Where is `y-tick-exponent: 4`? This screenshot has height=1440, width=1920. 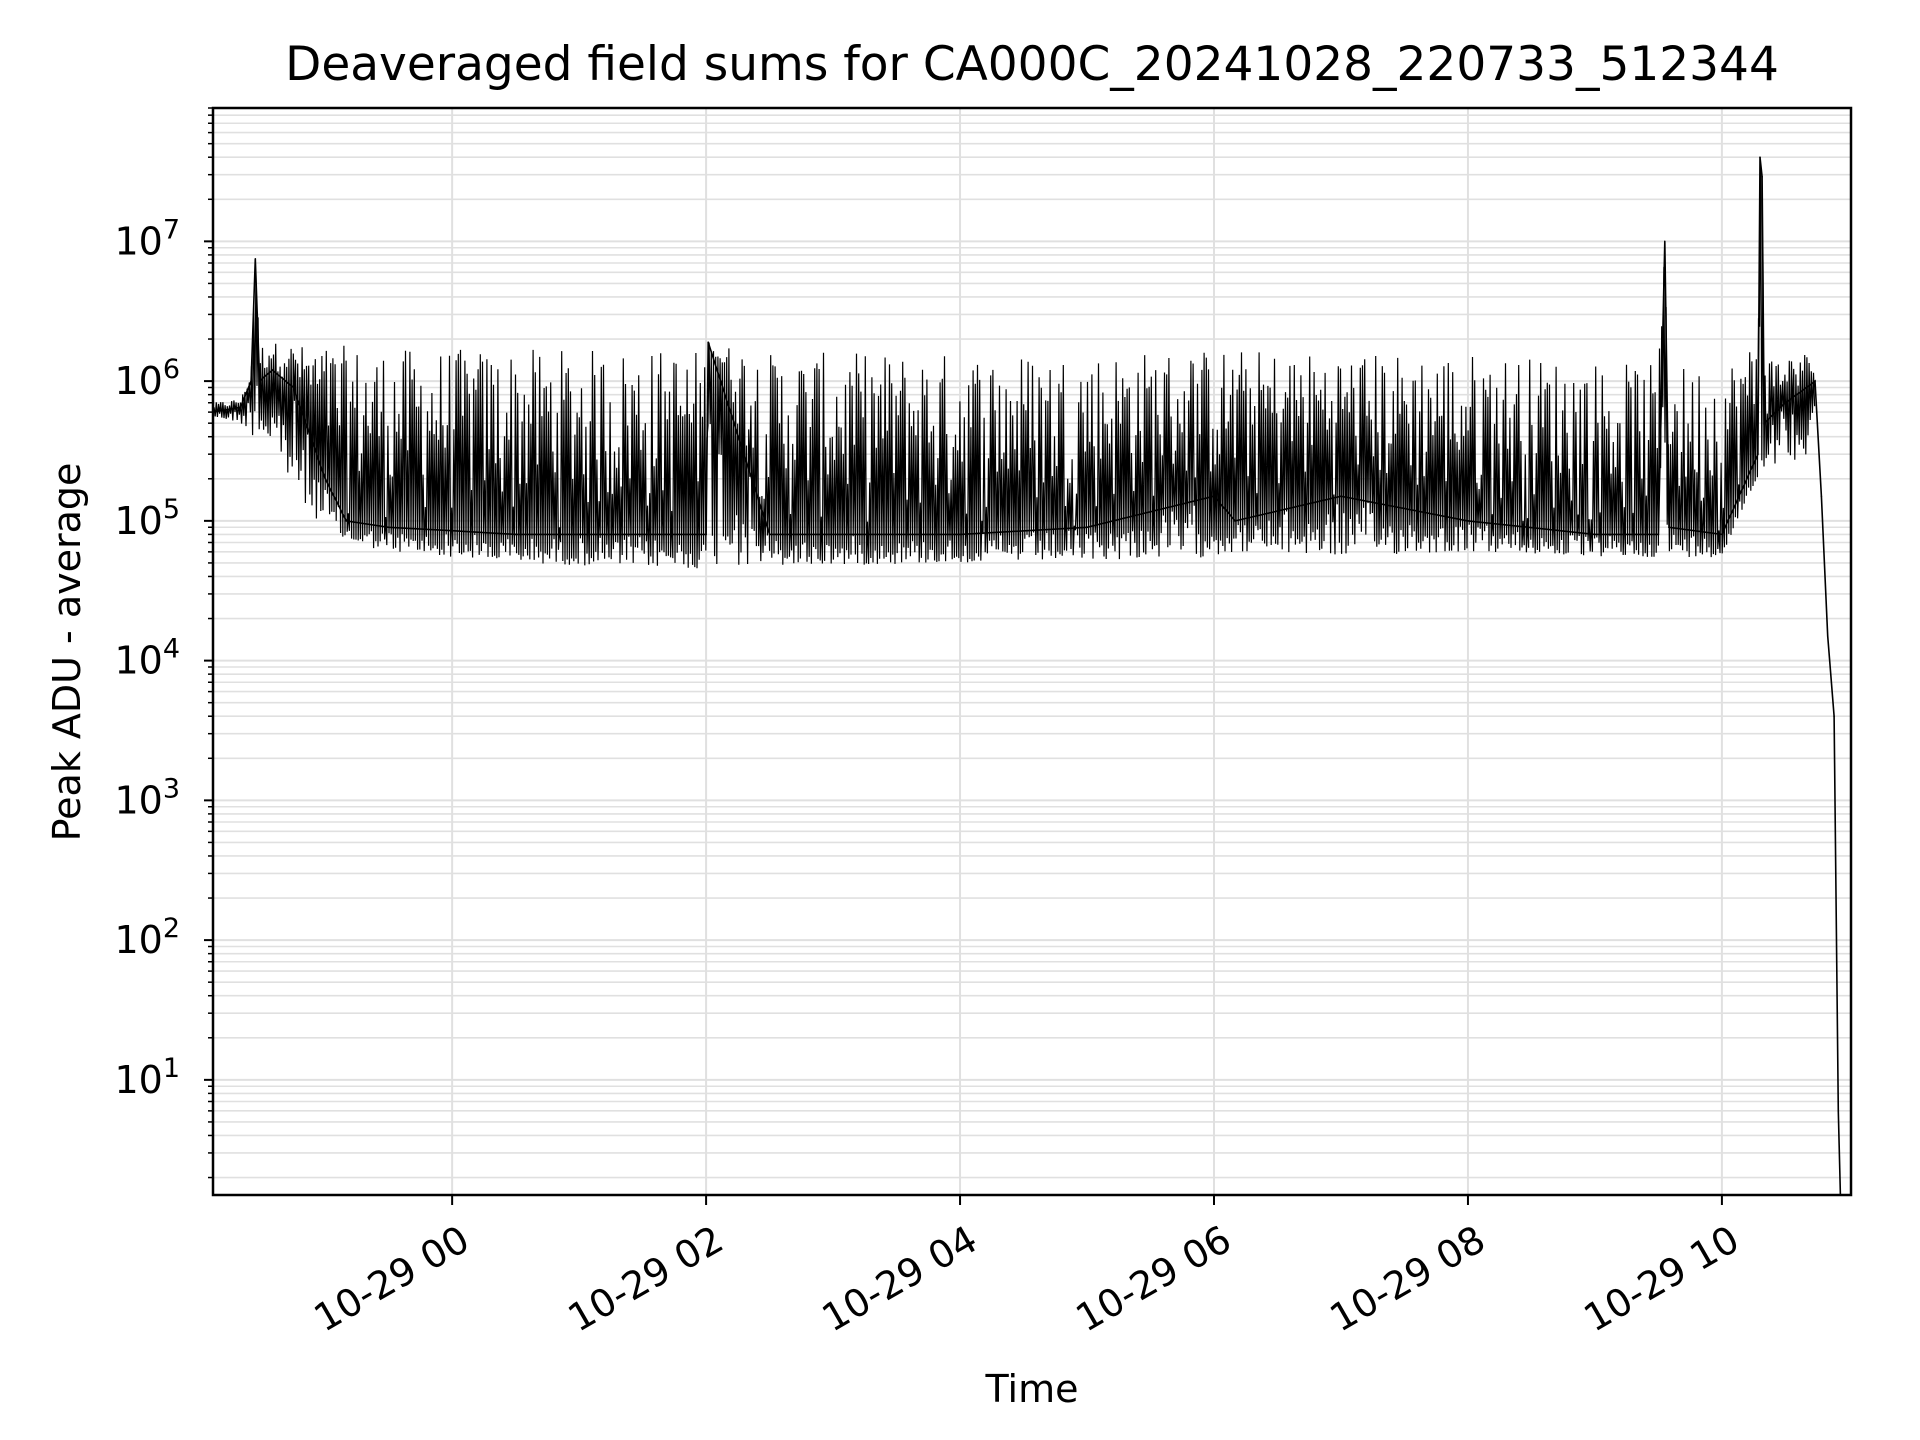
y-tick-exponent: 4 is located at coordinates (171, 649).